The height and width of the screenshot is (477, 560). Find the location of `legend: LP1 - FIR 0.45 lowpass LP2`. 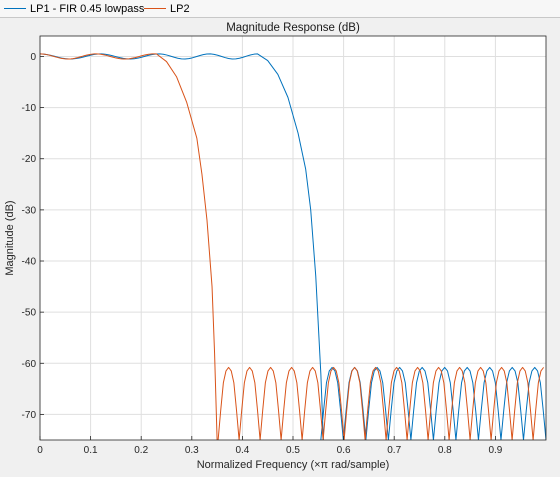

legend: LP1 - FIR 0.45 lowpass LP2 is located at coordinates (280, 9).